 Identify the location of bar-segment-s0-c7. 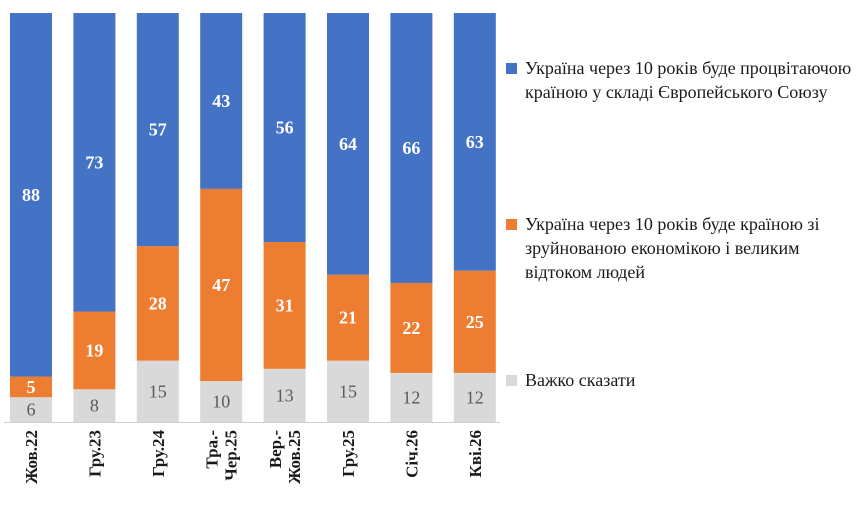
(474, 397).